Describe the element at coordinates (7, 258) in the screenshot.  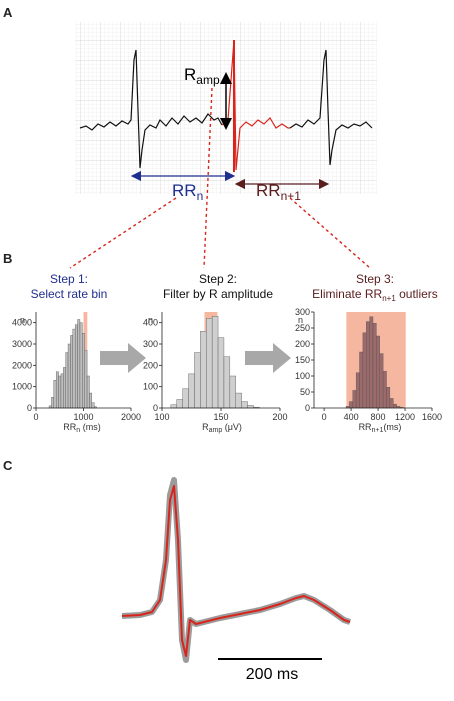
I see `panel-label-b: B` at that location.